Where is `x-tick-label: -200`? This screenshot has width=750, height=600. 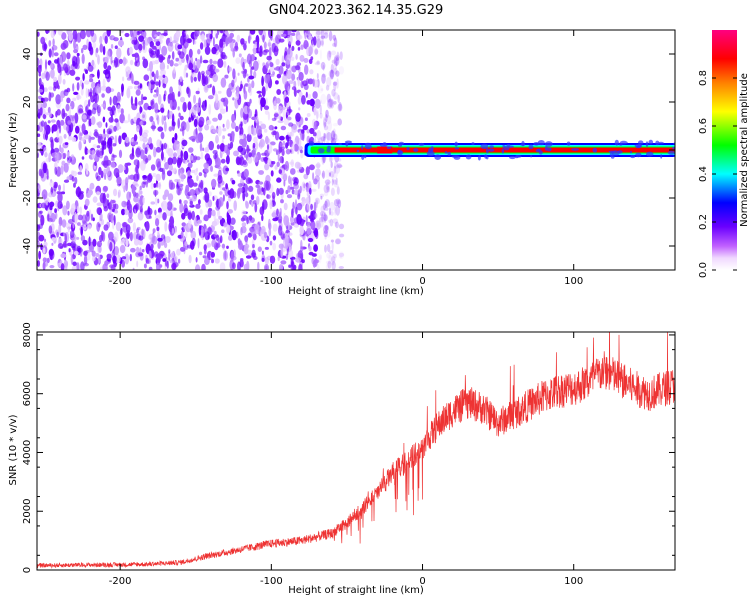 x-tick-label: -200 is located at coordinates (120, 581).